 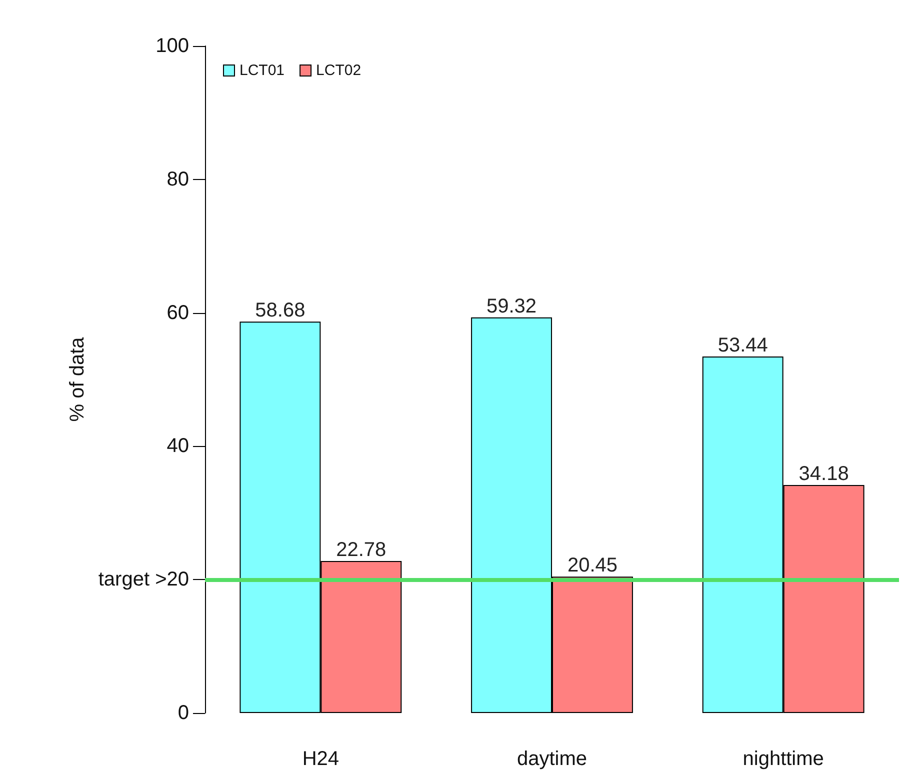 What do you see at coordinates (177, 446) in the screenshot?
I see `y-tick-label: 40` at bounding box center [177, 446].